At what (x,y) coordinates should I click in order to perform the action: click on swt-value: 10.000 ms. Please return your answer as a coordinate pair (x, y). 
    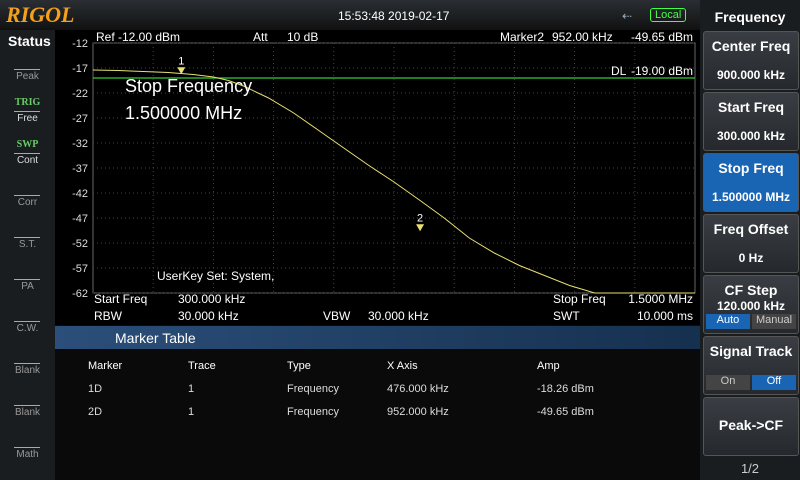
    Looking at the image, I should click on (665, 316).